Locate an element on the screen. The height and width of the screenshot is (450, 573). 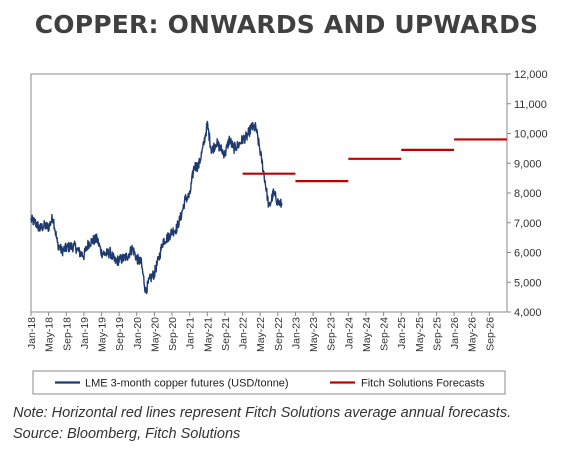
y-tick-label: 10,000 is located at coordinates (531, 135).